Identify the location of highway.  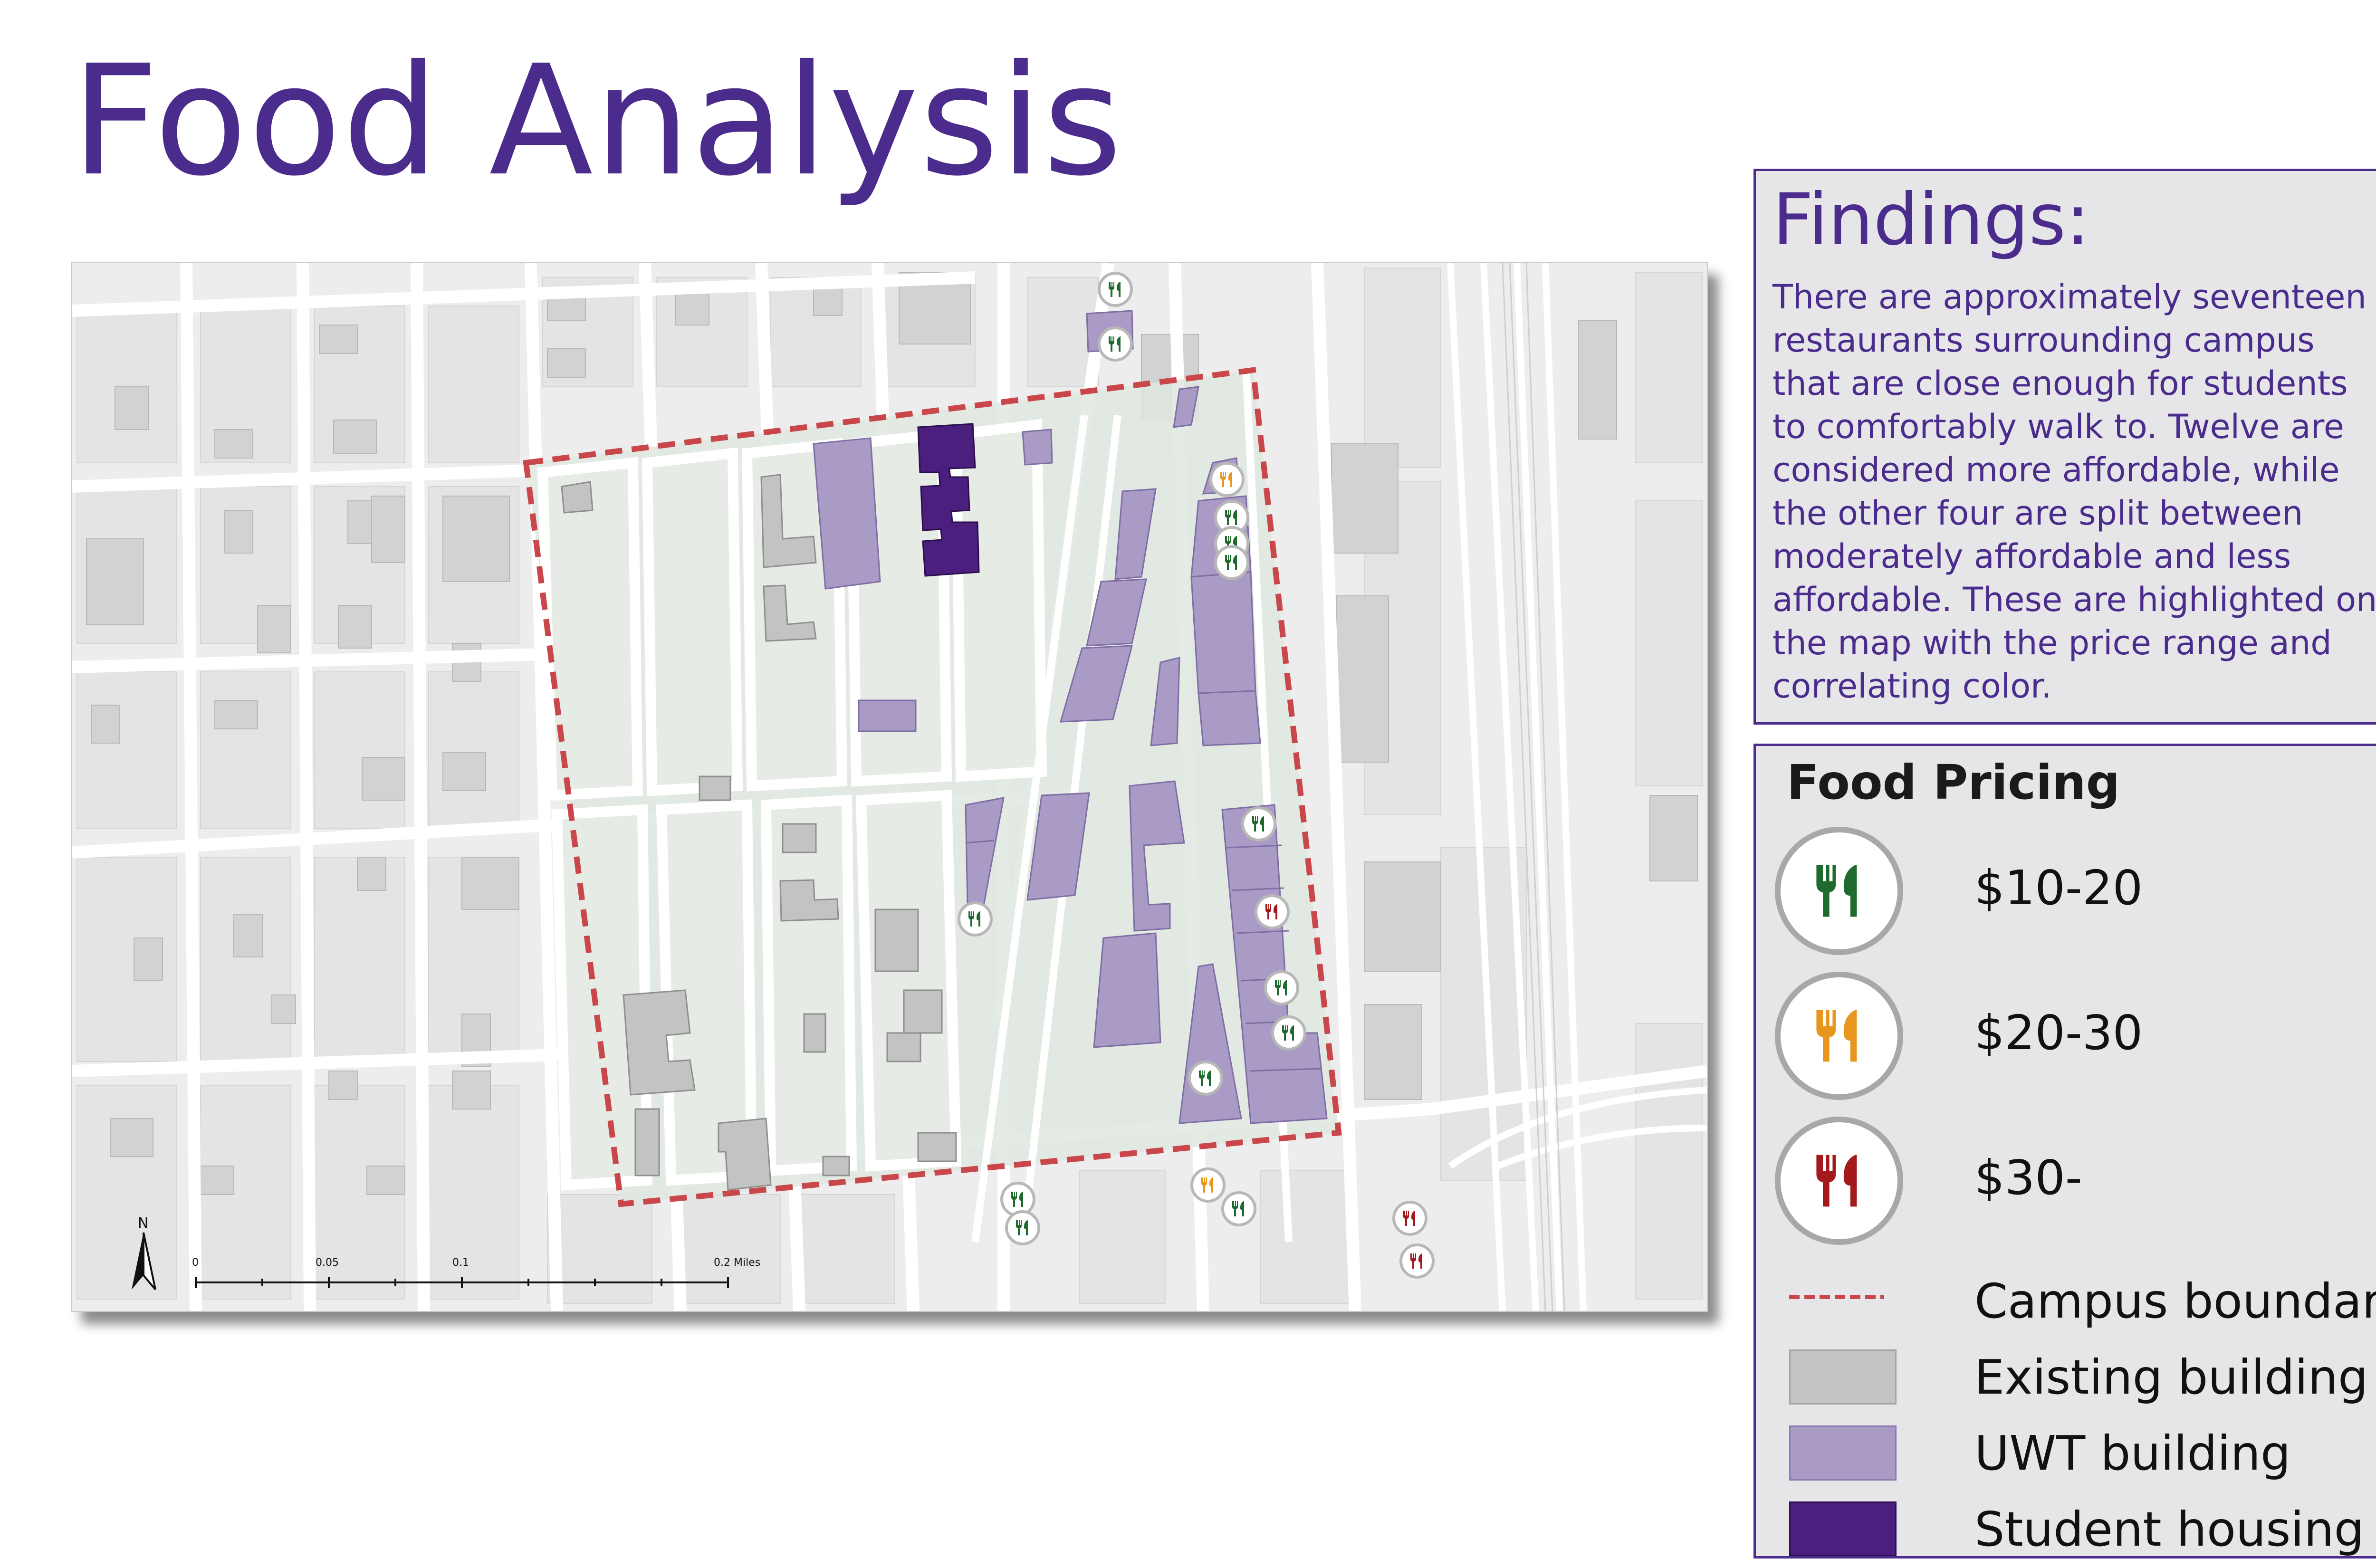
(1577, 787).